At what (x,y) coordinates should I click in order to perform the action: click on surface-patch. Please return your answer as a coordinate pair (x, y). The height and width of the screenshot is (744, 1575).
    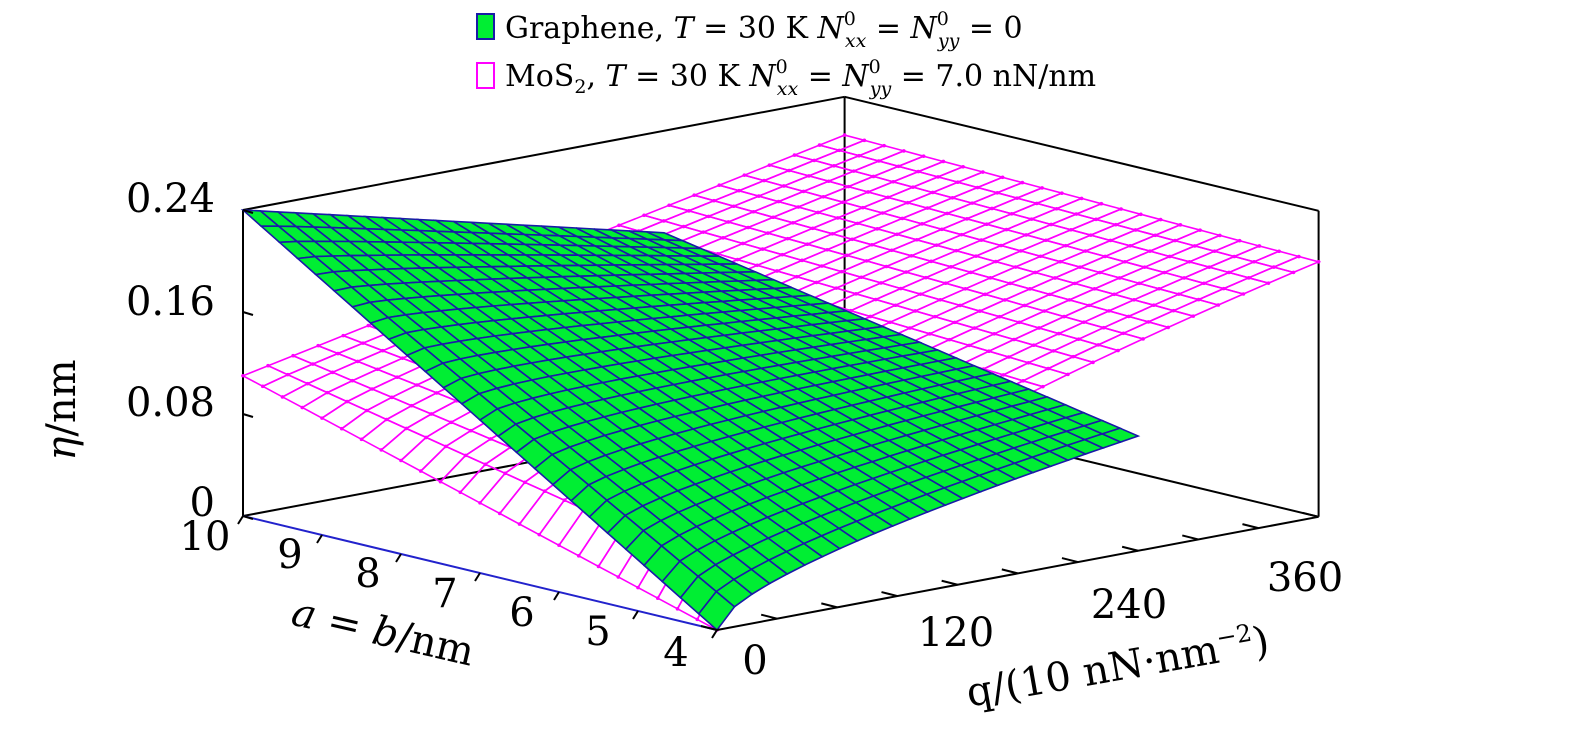
    Looking at the image, I should click on (1120, 435).